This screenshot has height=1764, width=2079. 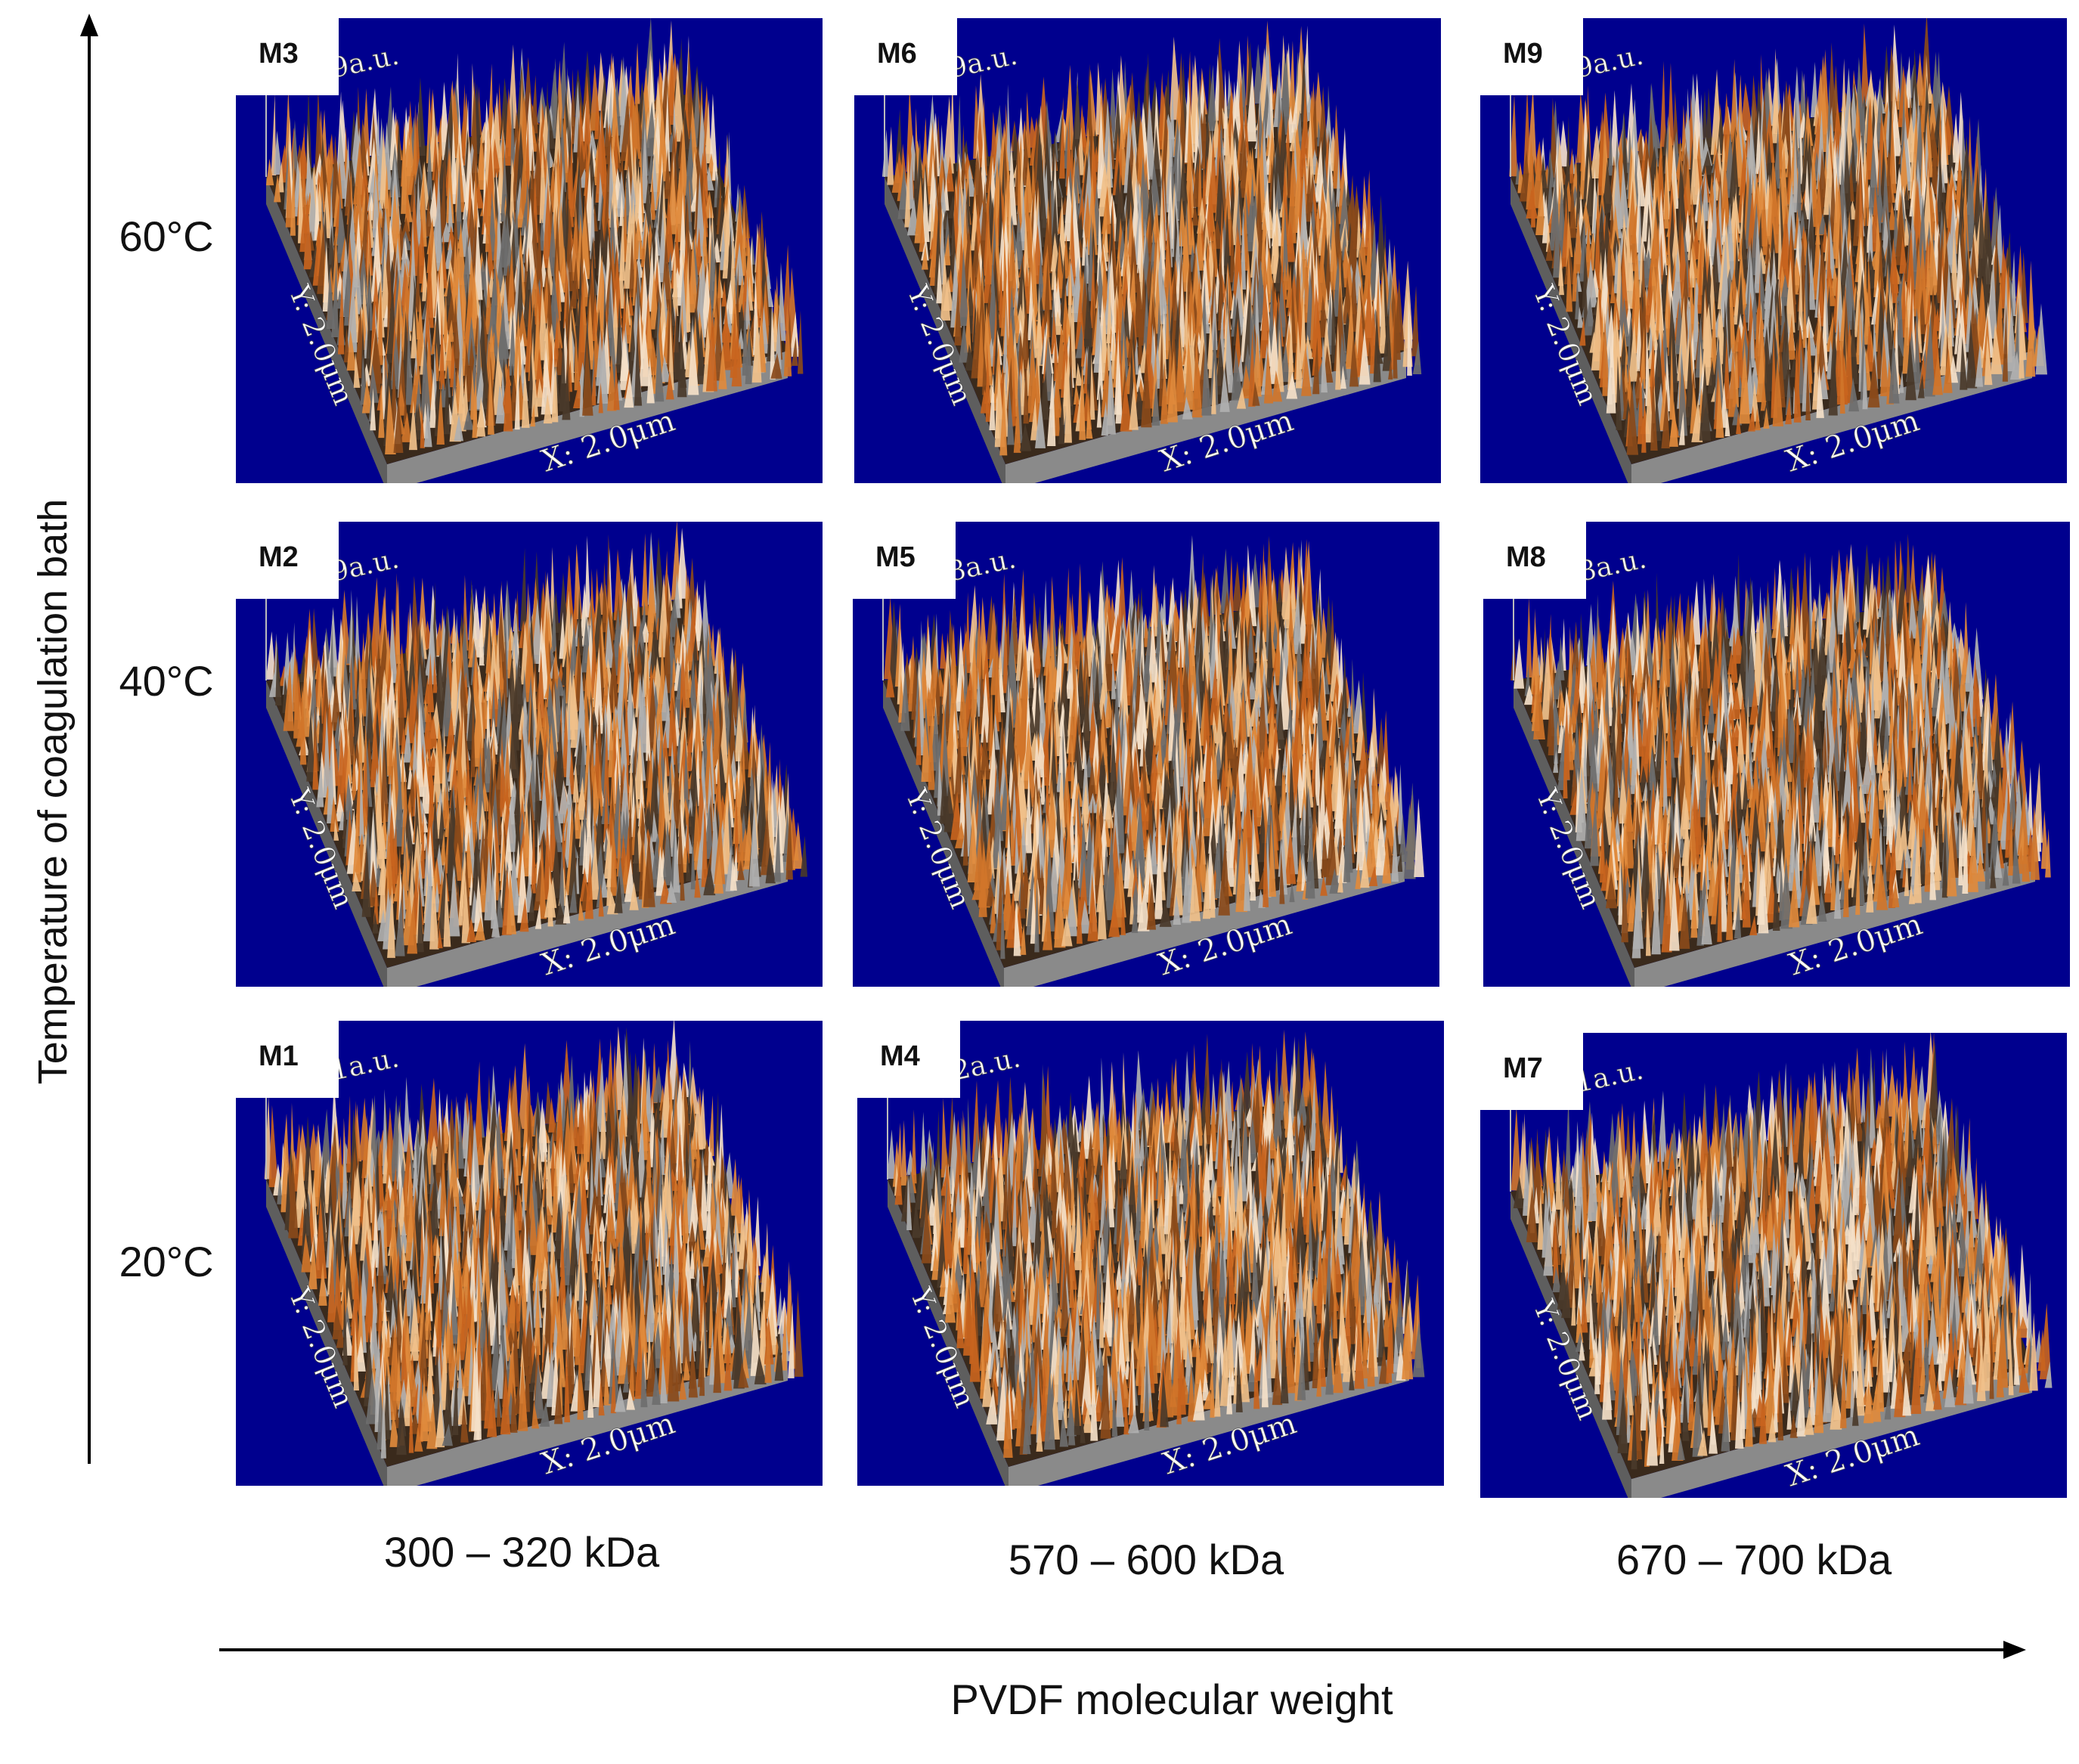 I want to click on membrane-id-label: M7, so click(x=1523, y=1068).